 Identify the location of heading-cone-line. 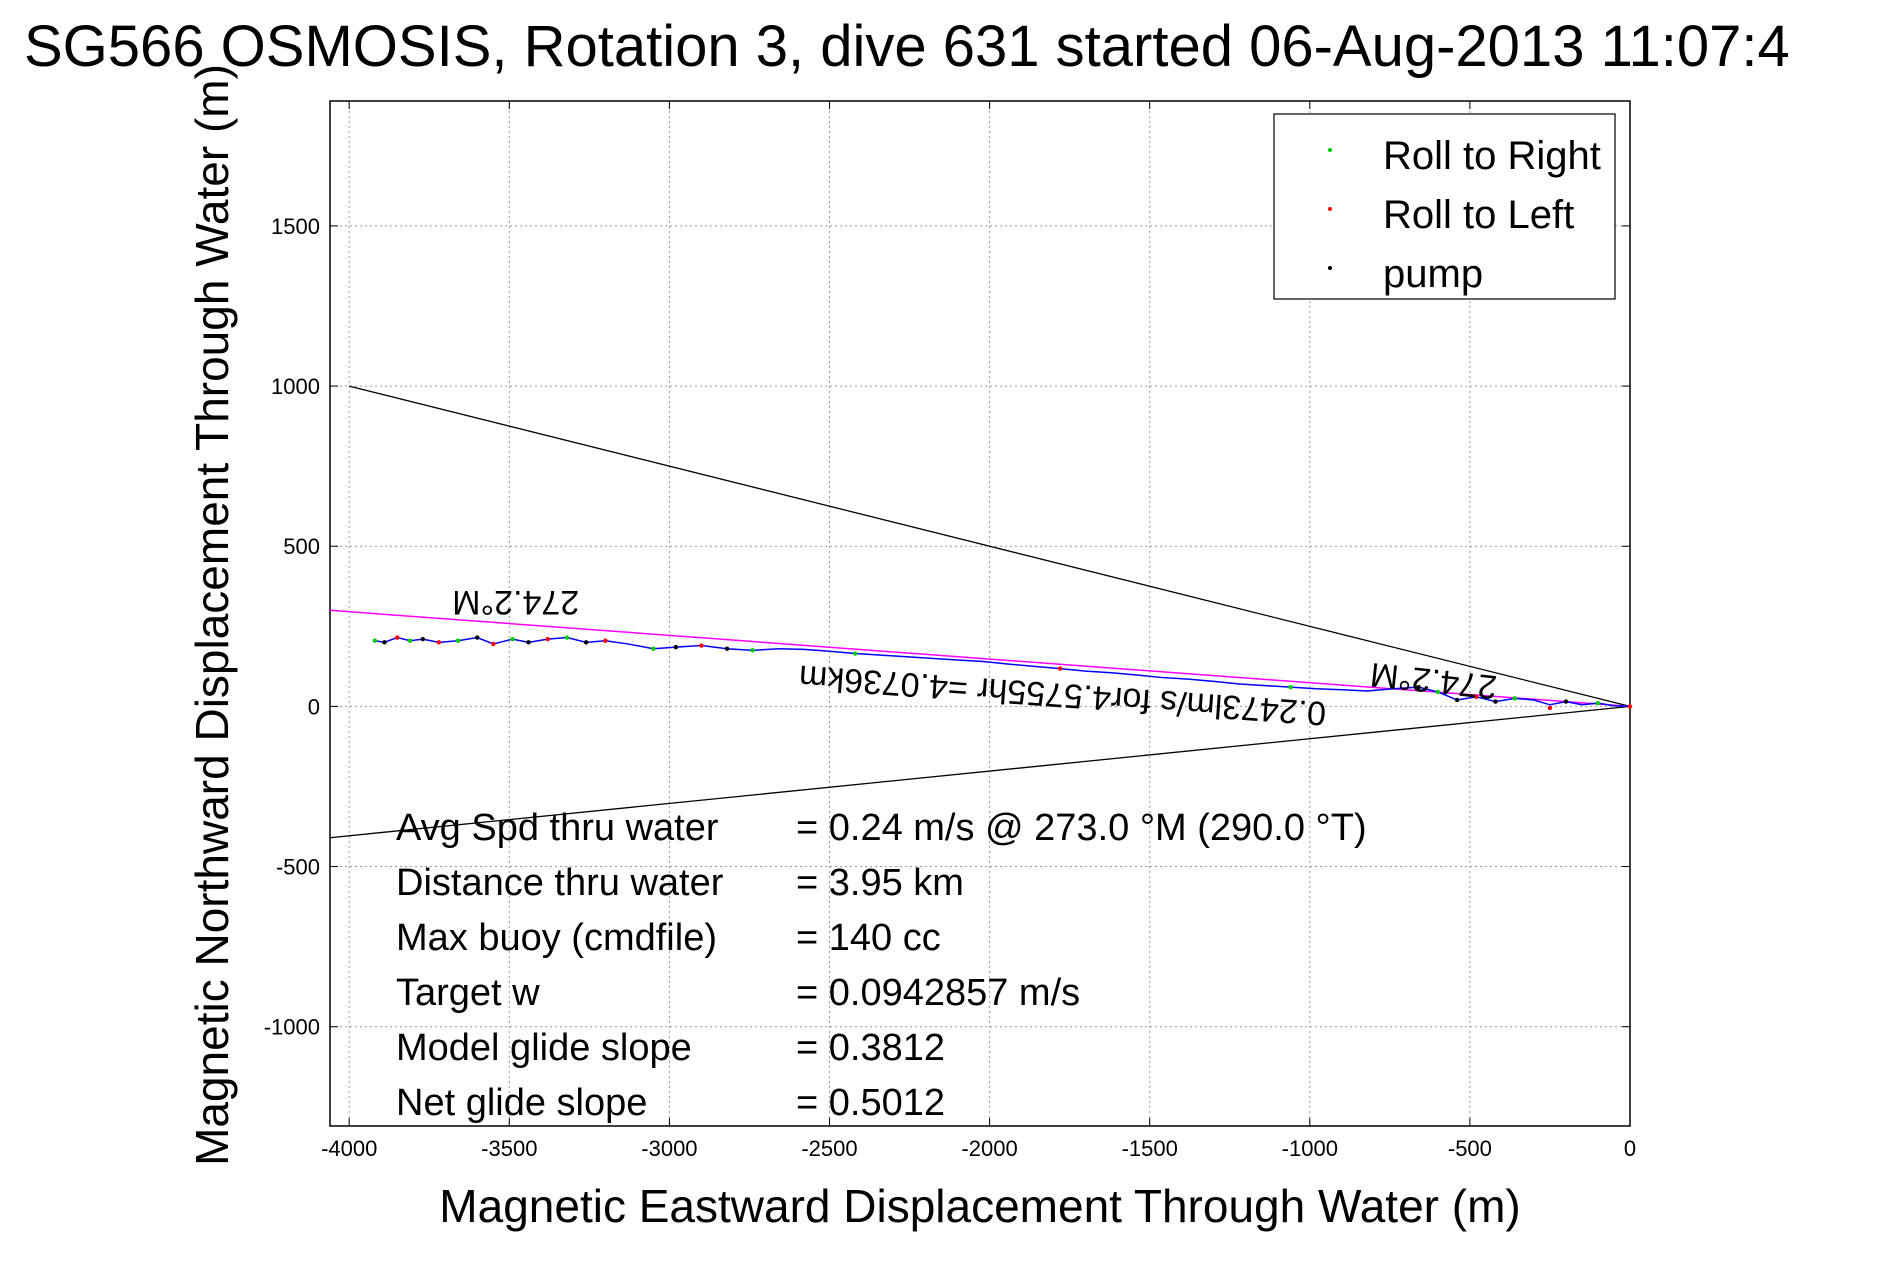
(980, 772).